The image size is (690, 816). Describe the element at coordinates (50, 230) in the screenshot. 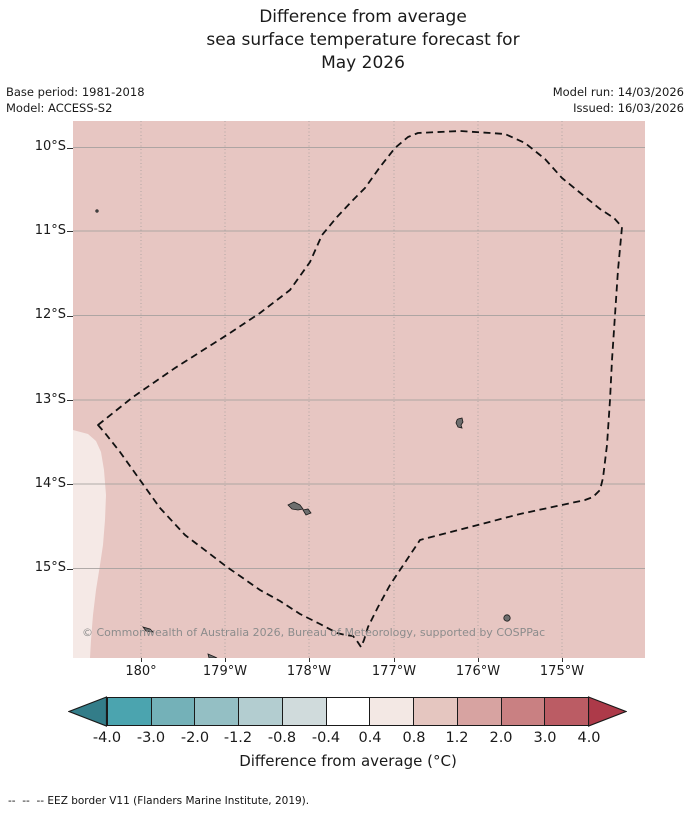

I see `ytick-label-11s: 11°S` at that location.